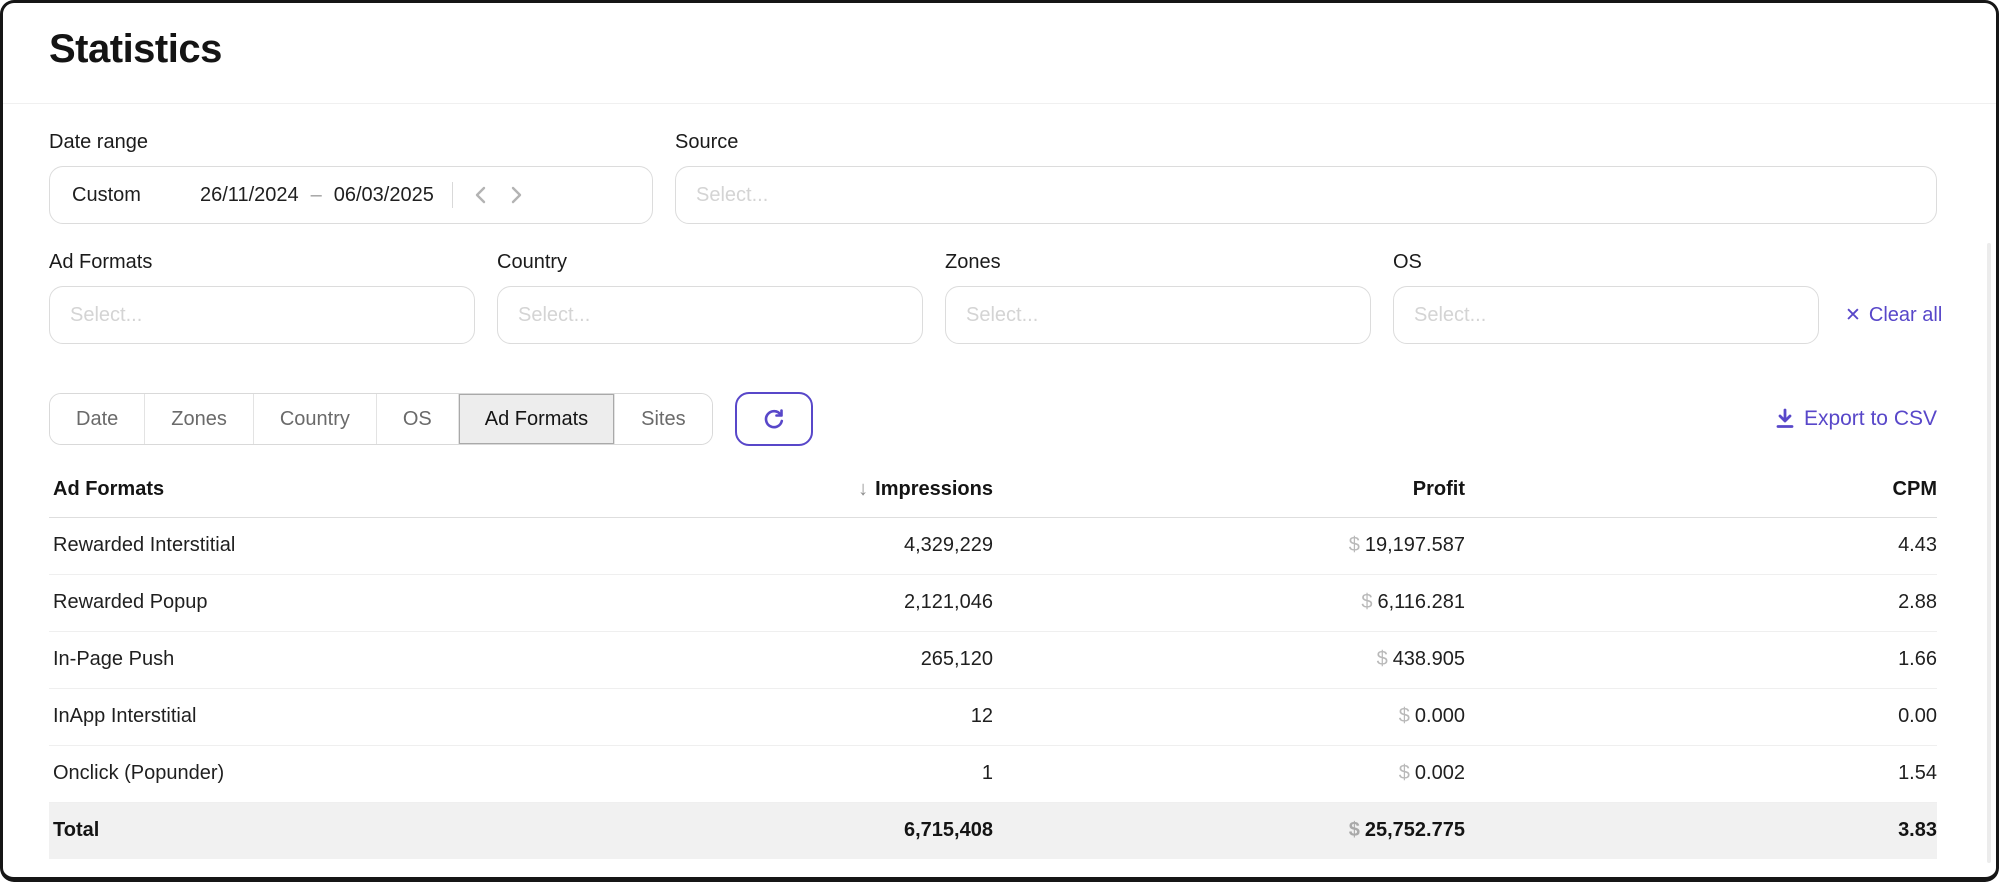 This screenshot has width=1999, height=882. What do you see at coordinates (981, 716) in the screenshot?
I see `cell-impressions: 12` at bounding box center [981, 716].